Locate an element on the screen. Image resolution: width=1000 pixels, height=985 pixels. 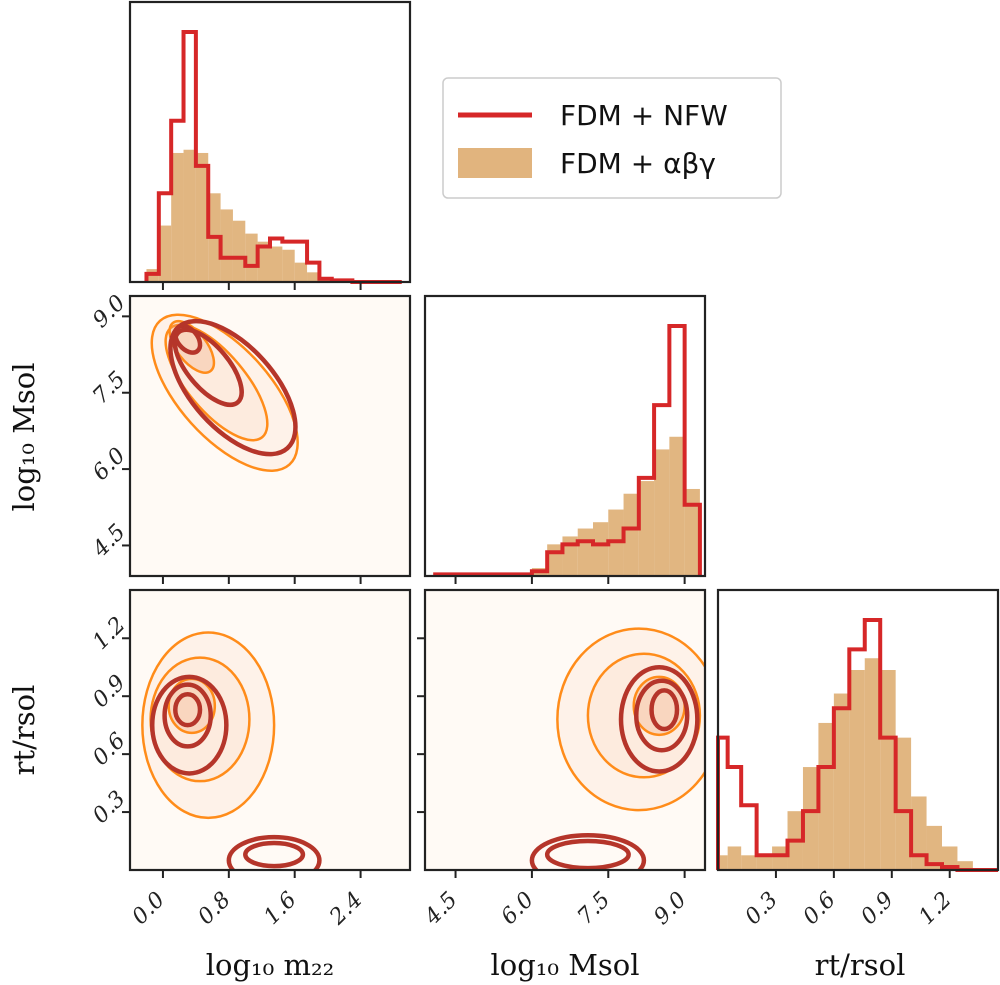
legend-nfw-label: FDM + NFW is located at coordinates (644, 115).